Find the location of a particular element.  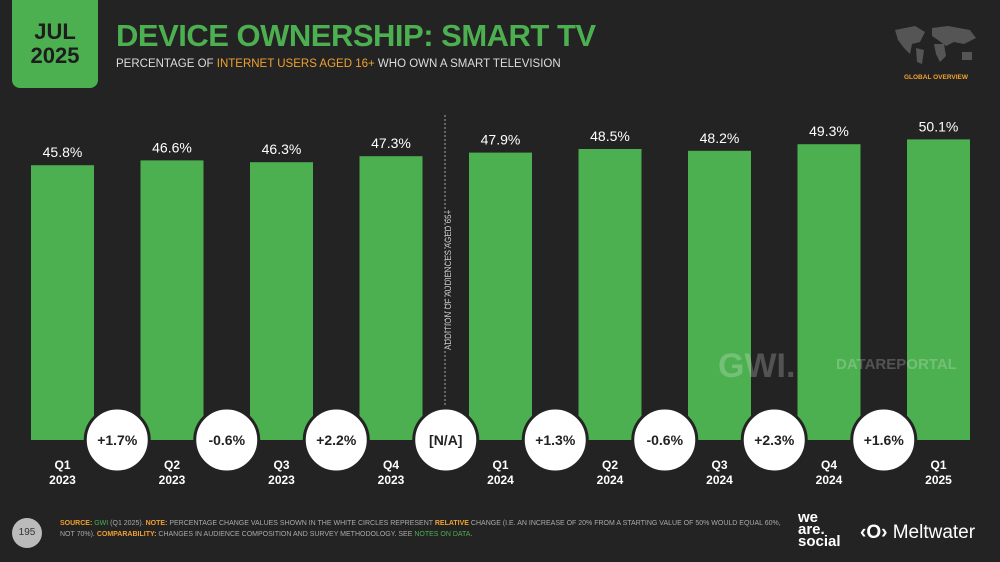

gwi-watermark: GWI. is located at coordinates (756, 366).